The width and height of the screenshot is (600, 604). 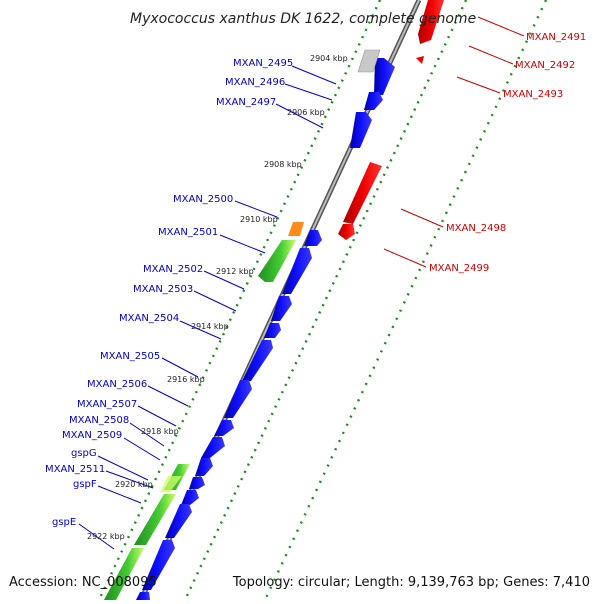 What do you see at coordinates (533, 94) in the screenshot?
I see `gene-label-mxan-2493: MXAN_2493` at bounding box center [533, 94].